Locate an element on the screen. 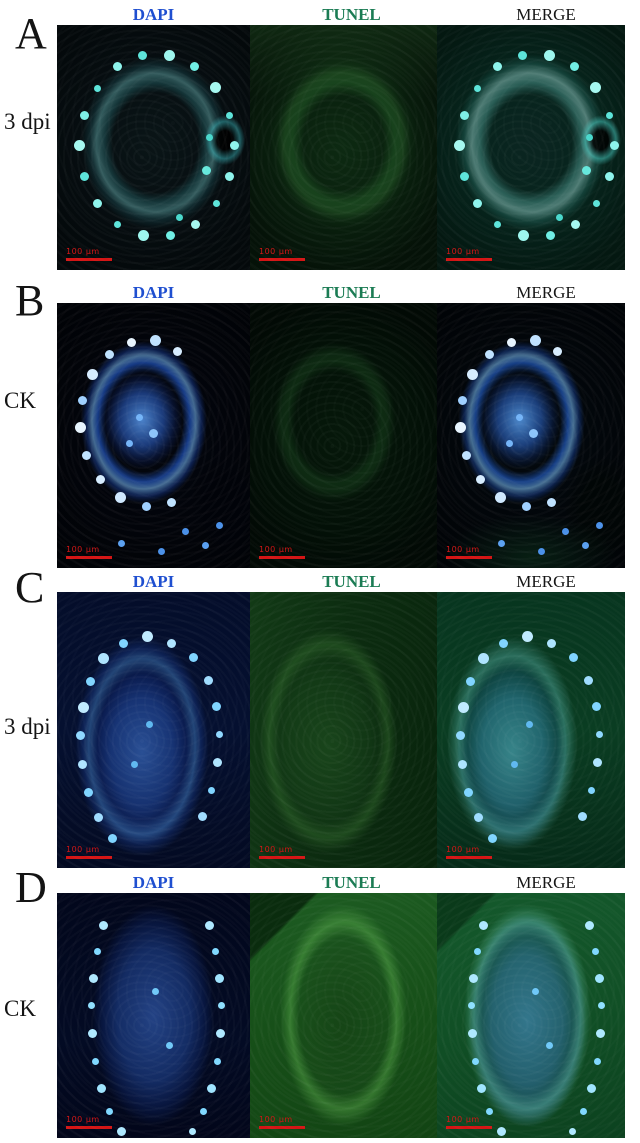 The image size is (640, 1143). panel-a-header: DAPI TUNEL MERGE is located at coordinates (320, 12).